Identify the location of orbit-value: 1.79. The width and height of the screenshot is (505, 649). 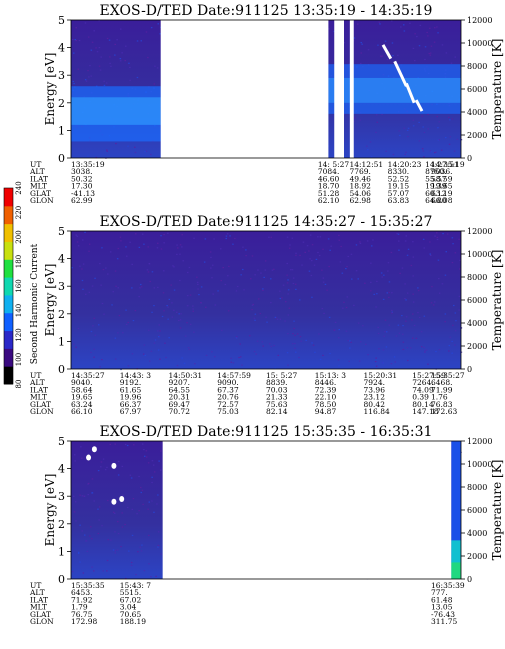
(79, 607).